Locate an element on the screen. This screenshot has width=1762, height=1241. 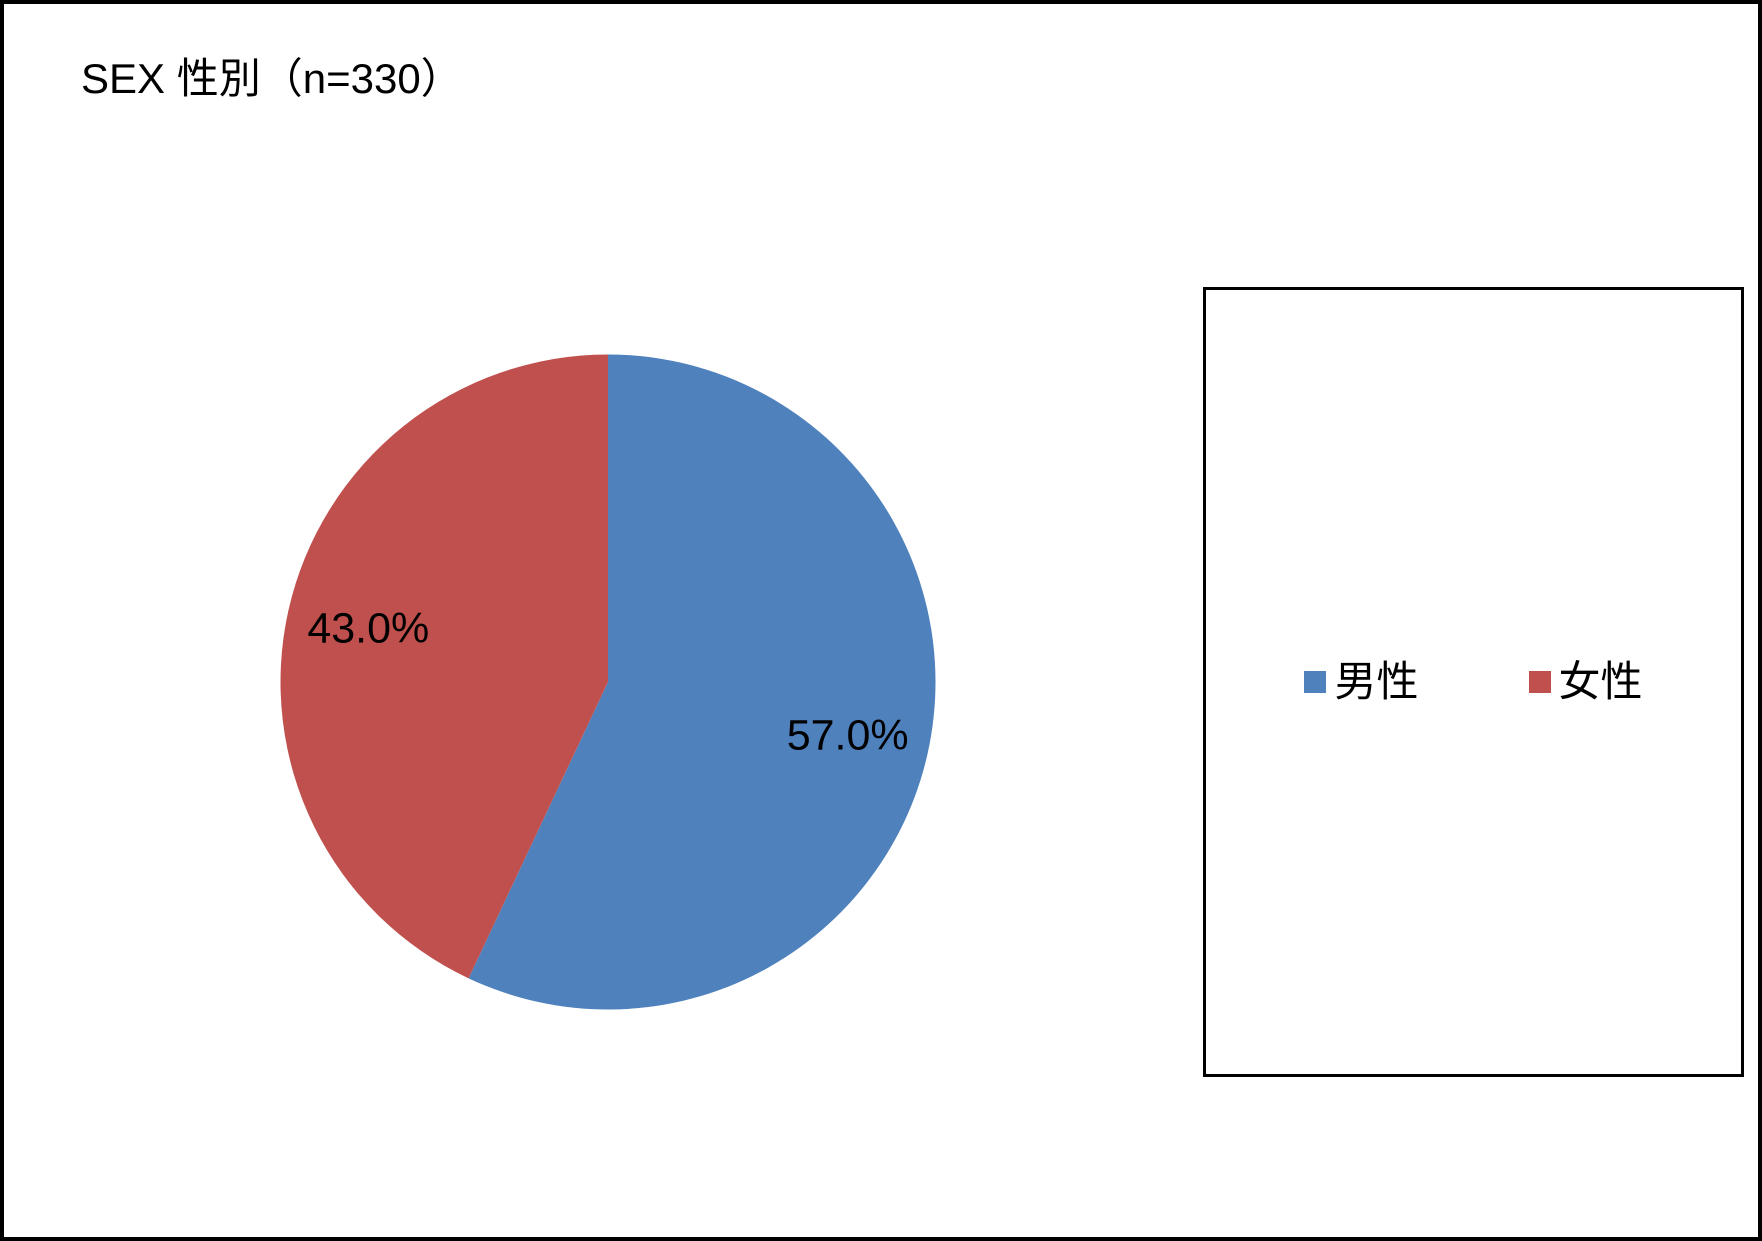
slice-label-female: 43.0% is located at coordinates (368, 628).